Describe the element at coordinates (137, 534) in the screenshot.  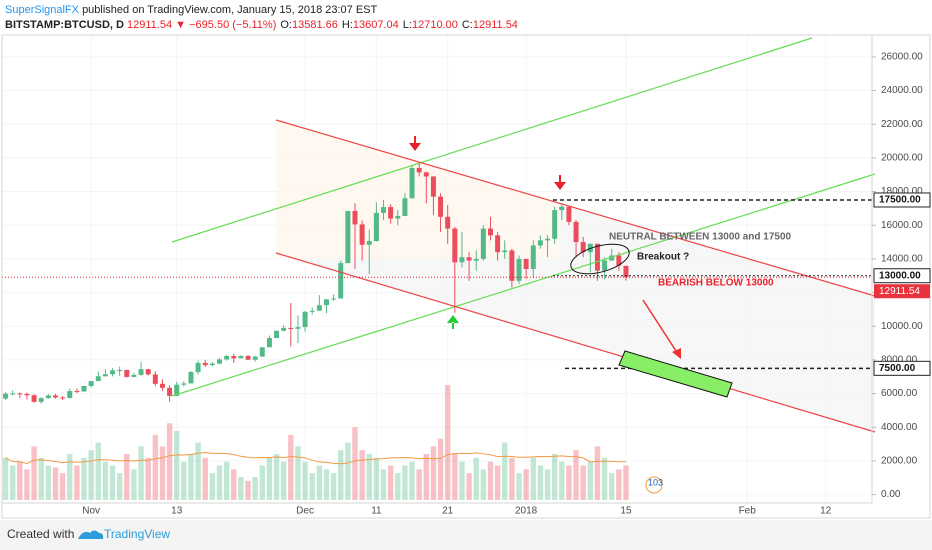
I see `footer-brand: TradingView` at that location.